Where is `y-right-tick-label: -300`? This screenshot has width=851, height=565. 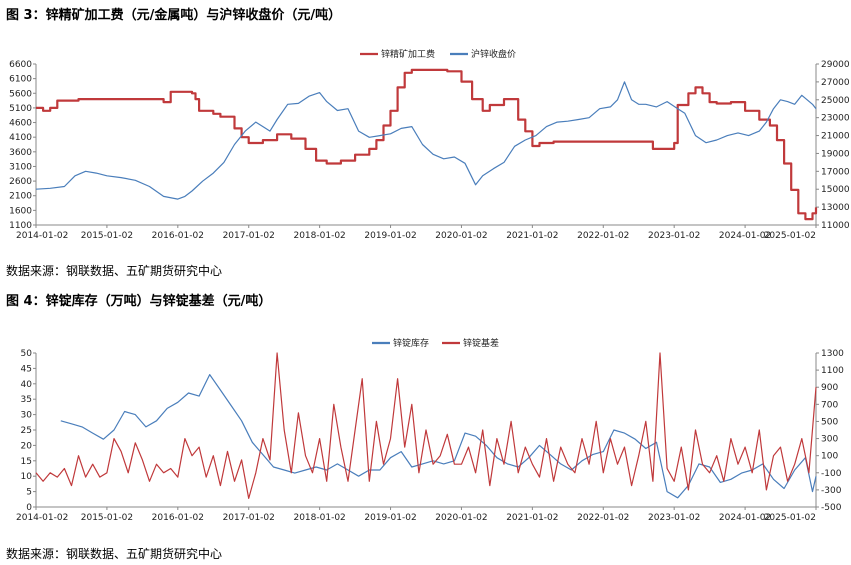
y-right-tick-label: -300 is located at coordinates (831, 491).